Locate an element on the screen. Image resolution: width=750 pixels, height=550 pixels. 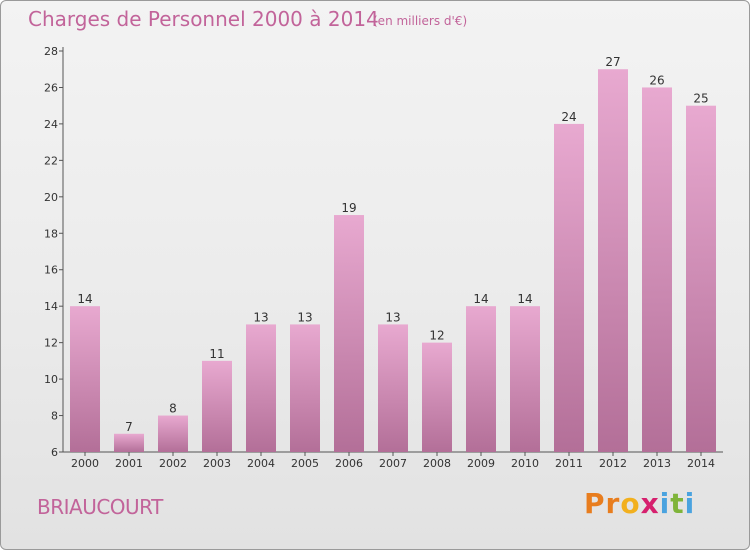
y-tick-label: 20 is located at coordinates (51, 197).